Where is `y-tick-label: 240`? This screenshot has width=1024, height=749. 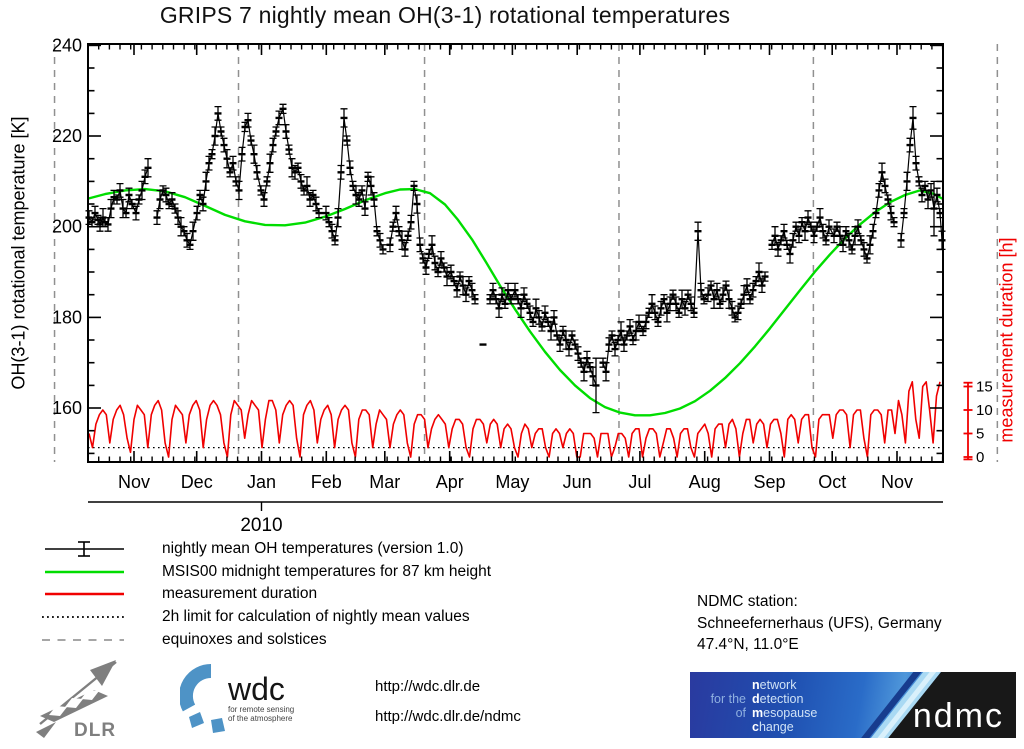
y-tick-label: 240 is located at coordinates (67, 45).